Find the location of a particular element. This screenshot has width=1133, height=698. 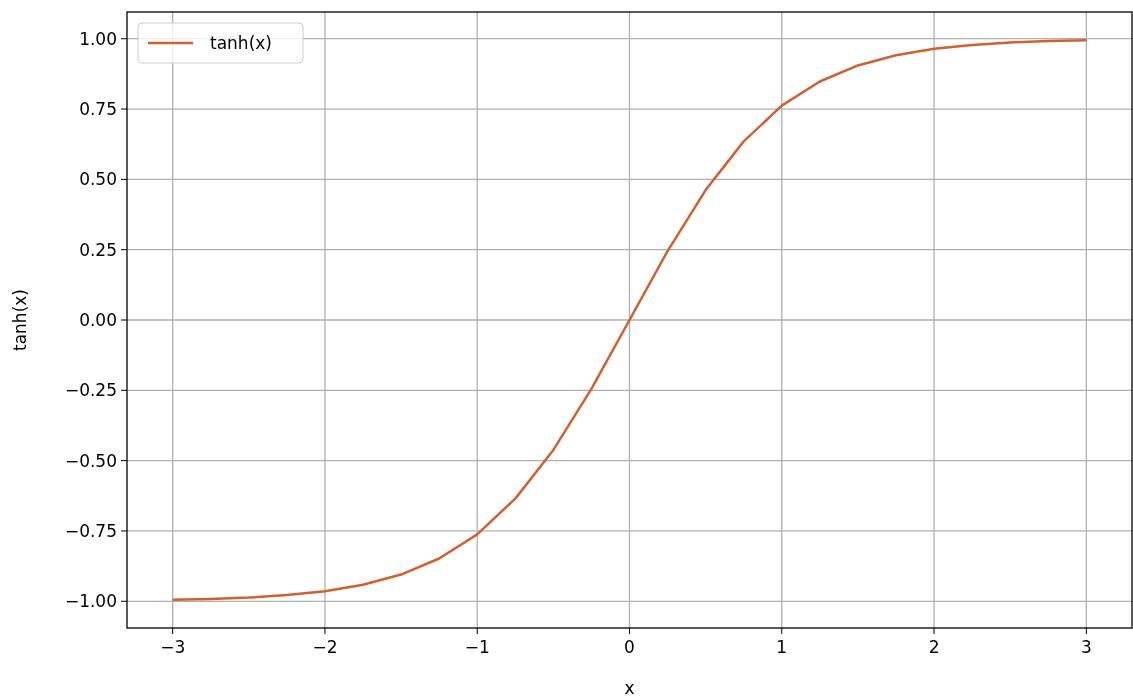

x-tick-label: −3 is located at coordinates (173, 647).